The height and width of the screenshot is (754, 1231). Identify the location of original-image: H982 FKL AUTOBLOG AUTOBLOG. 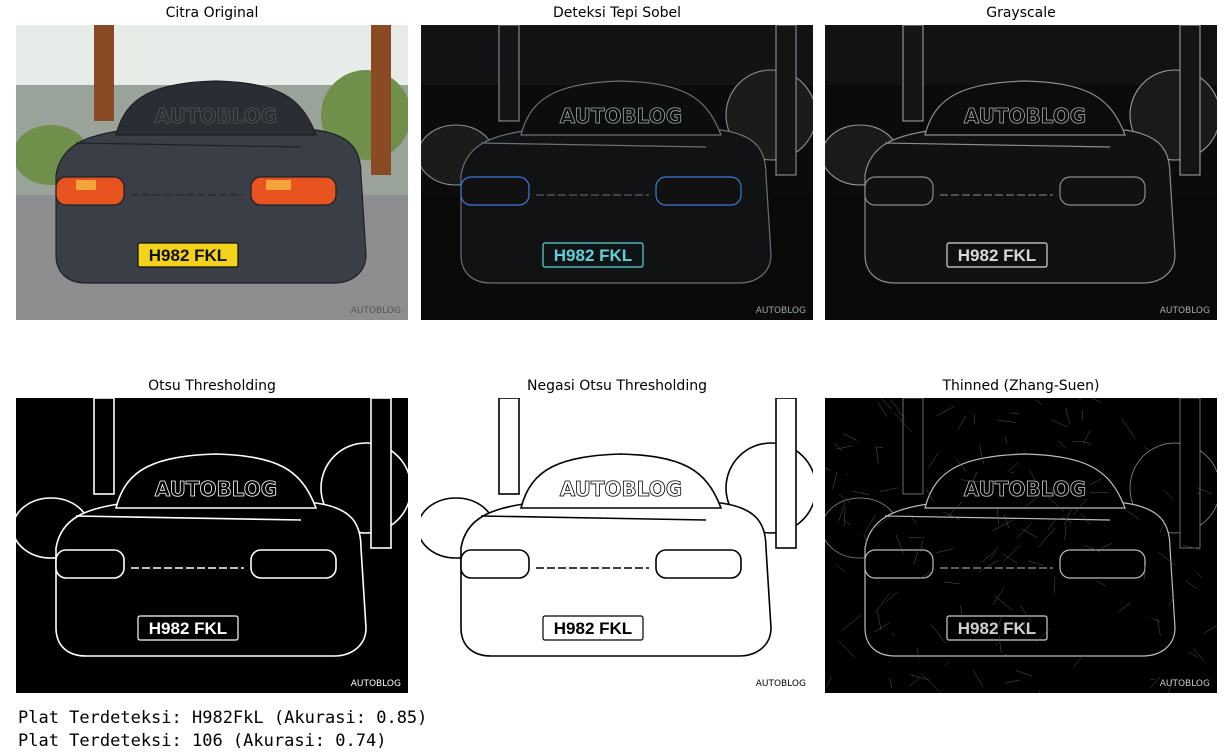
(212, 172).